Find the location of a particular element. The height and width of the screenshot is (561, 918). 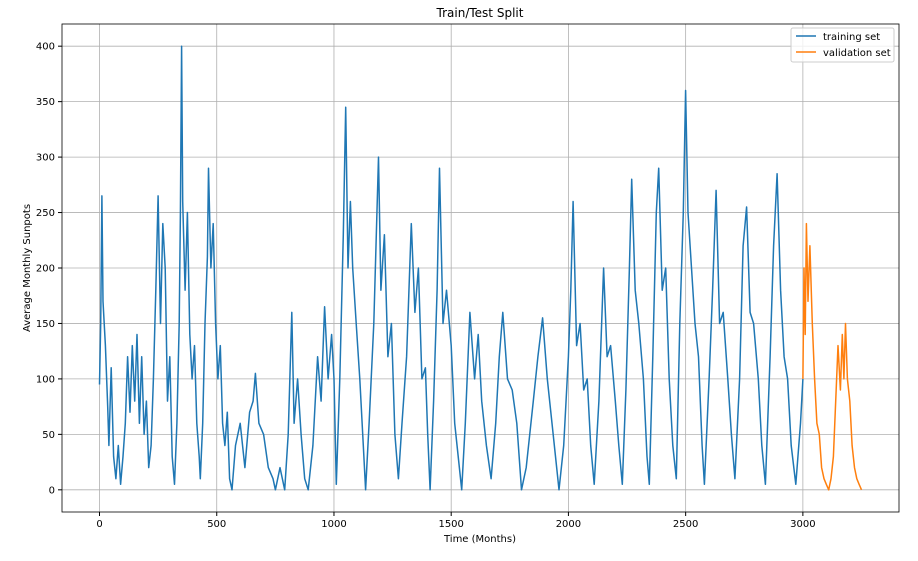

x-tick-label: 2000 is located at coordinates (568, 524).